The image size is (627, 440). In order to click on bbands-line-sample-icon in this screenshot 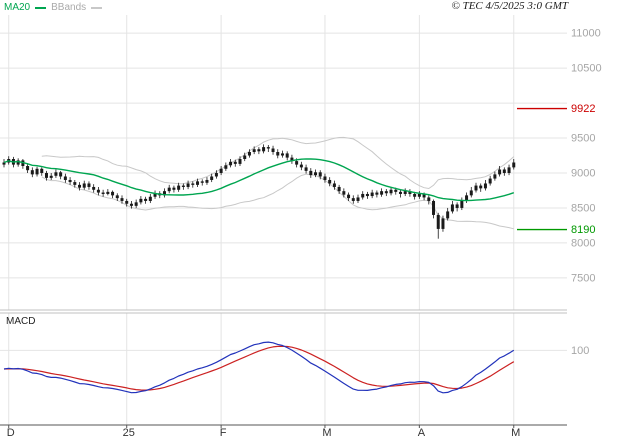, I will do `click(97, 7)`.